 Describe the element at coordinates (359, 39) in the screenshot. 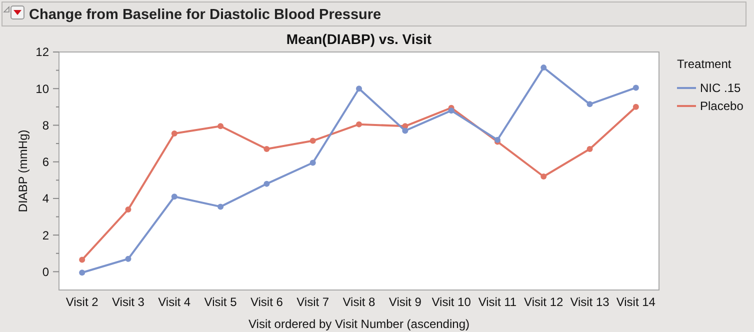

I see `chart-subtitle: Mean(DIABP) vs. Visit` at that location.